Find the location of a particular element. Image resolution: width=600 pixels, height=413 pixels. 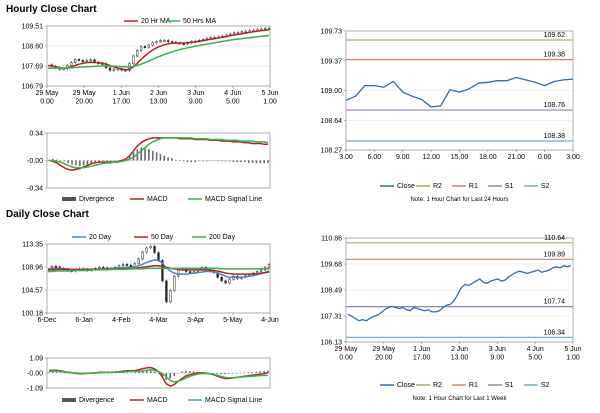

x-tick-label: 5.00 is located at coordinates (535, 358).